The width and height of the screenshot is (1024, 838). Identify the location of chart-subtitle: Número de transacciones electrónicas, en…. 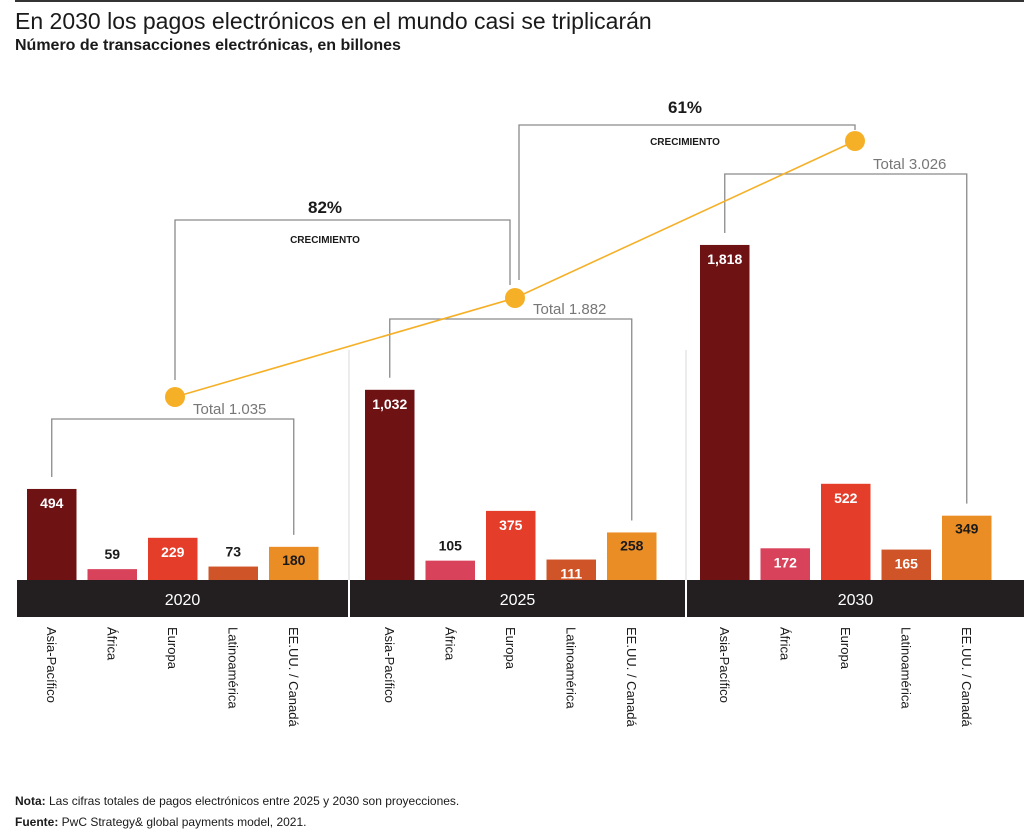
(208, 45).